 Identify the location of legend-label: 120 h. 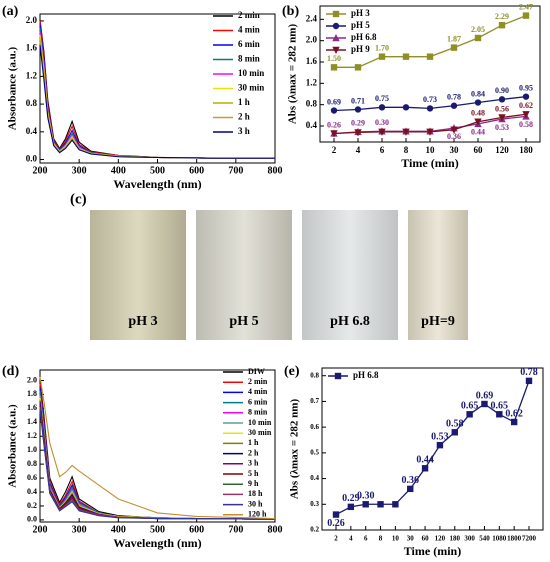
(257, 514).